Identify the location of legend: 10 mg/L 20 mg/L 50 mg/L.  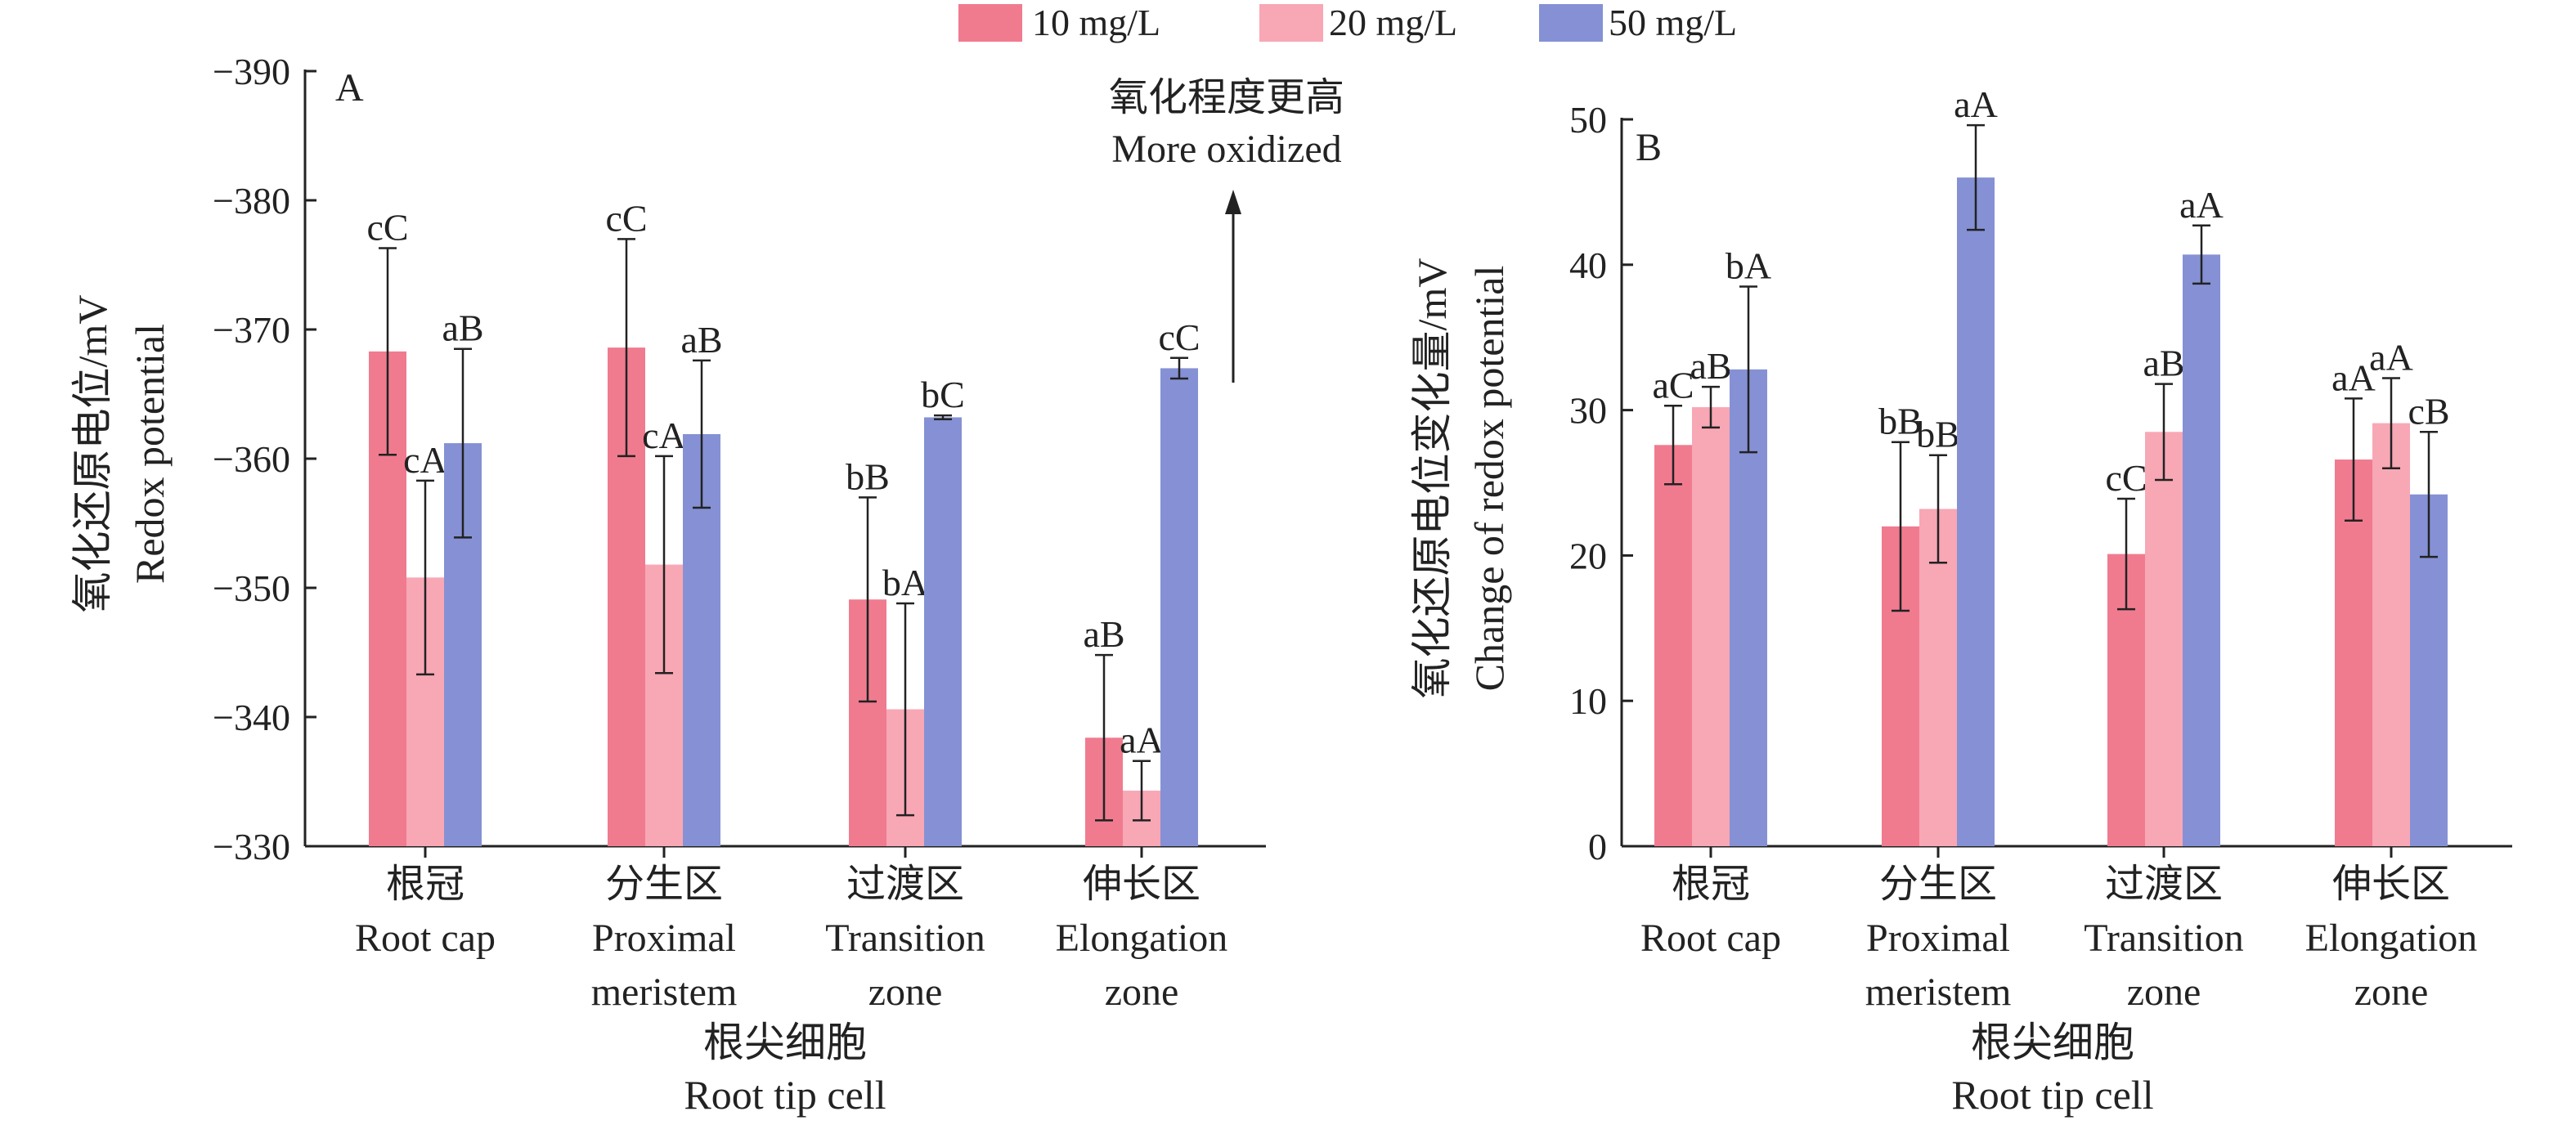
(1347, 22).